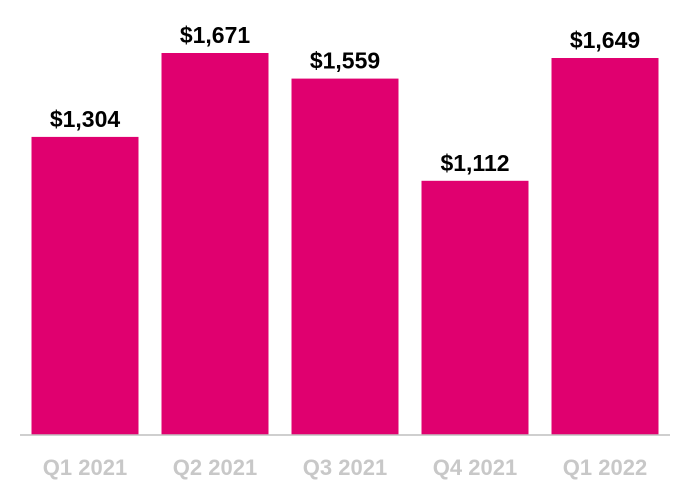  What do you see at coordinates (85, 467) in the screenshot?
I see `x-tick-label: Q1 2021` at bounding box center [85, 467].